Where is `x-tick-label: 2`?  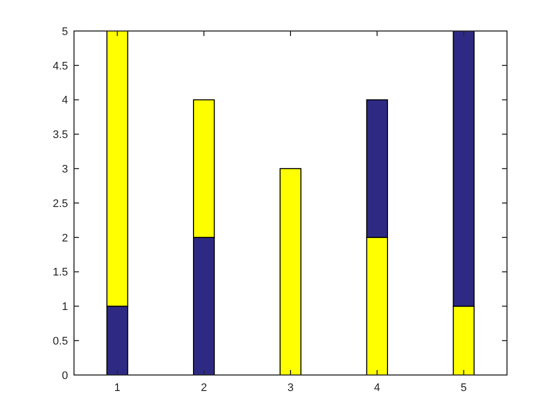 x-tick-label: 2 is located at coordinates (203, 388).